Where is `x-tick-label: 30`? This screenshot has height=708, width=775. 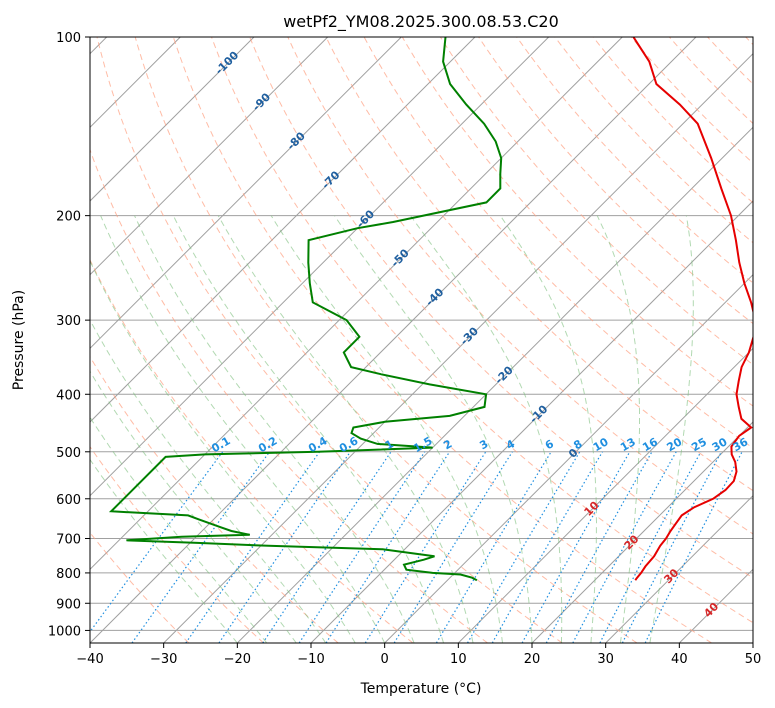 x-tick-label: 30 is located at coordinates (605, 659).